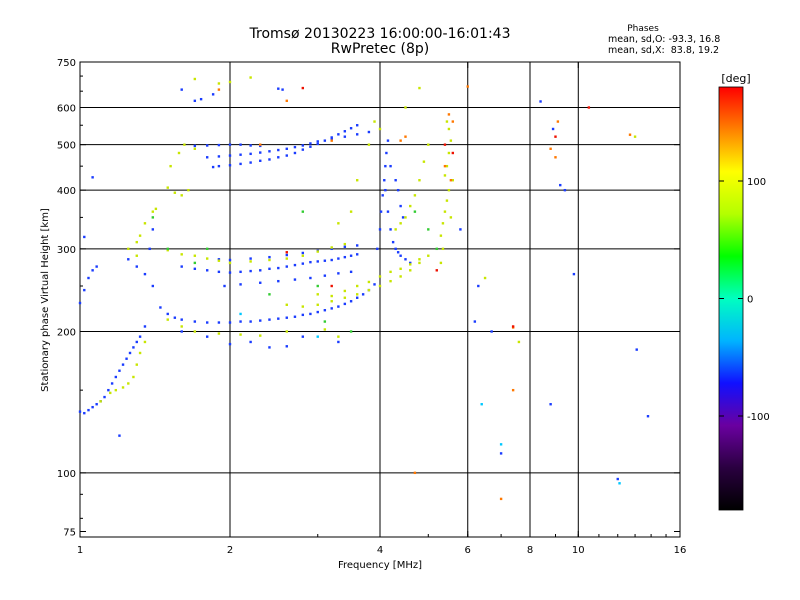 The image size is (800, 600). What do you see at coordinates (66, 474) in the screenshot?
I see `y-tick-label: 100` at bounding box center [66, 474].